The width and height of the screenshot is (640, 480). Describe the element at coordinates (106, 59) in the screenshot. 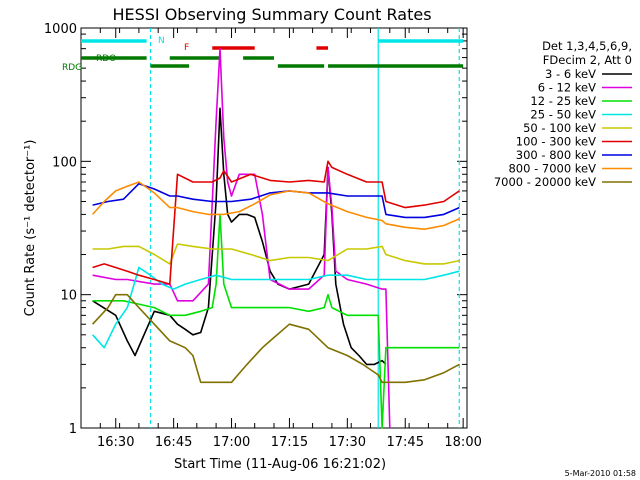

I see `flag-label: RDO` at that location.